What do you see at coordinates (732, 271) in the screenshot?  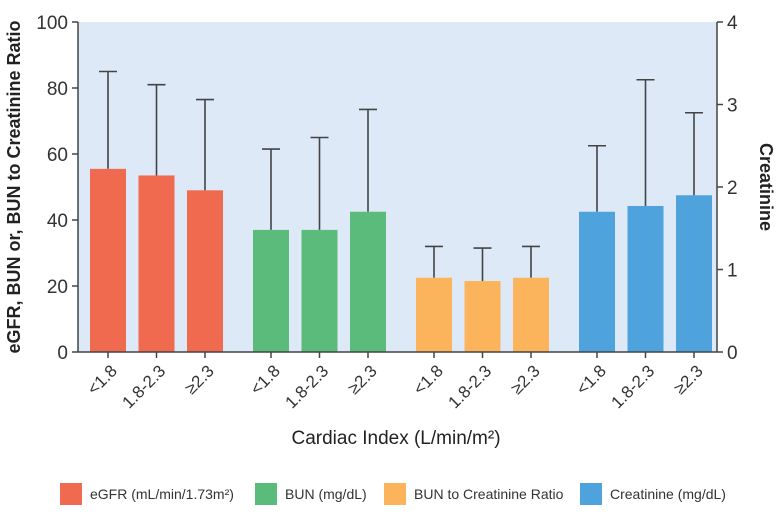 I see `right-tick-label: 1` at bounding box center [732, 271].